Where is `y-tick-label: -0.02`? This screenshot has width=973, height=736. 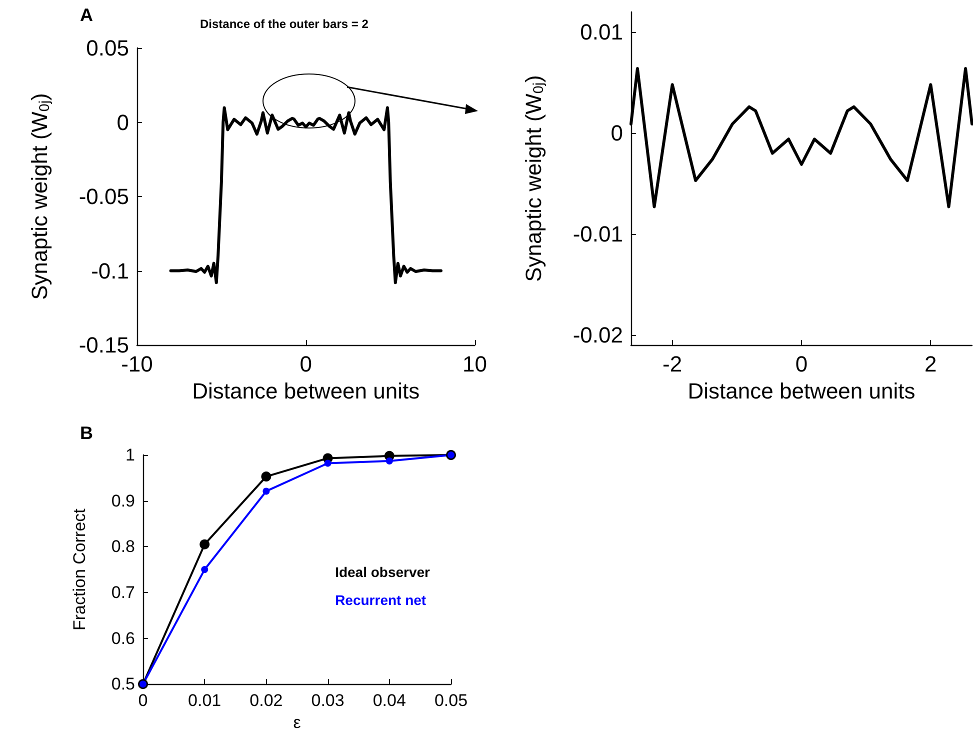
y-tick-label: -0.02 is located at coordinates (597, 335).